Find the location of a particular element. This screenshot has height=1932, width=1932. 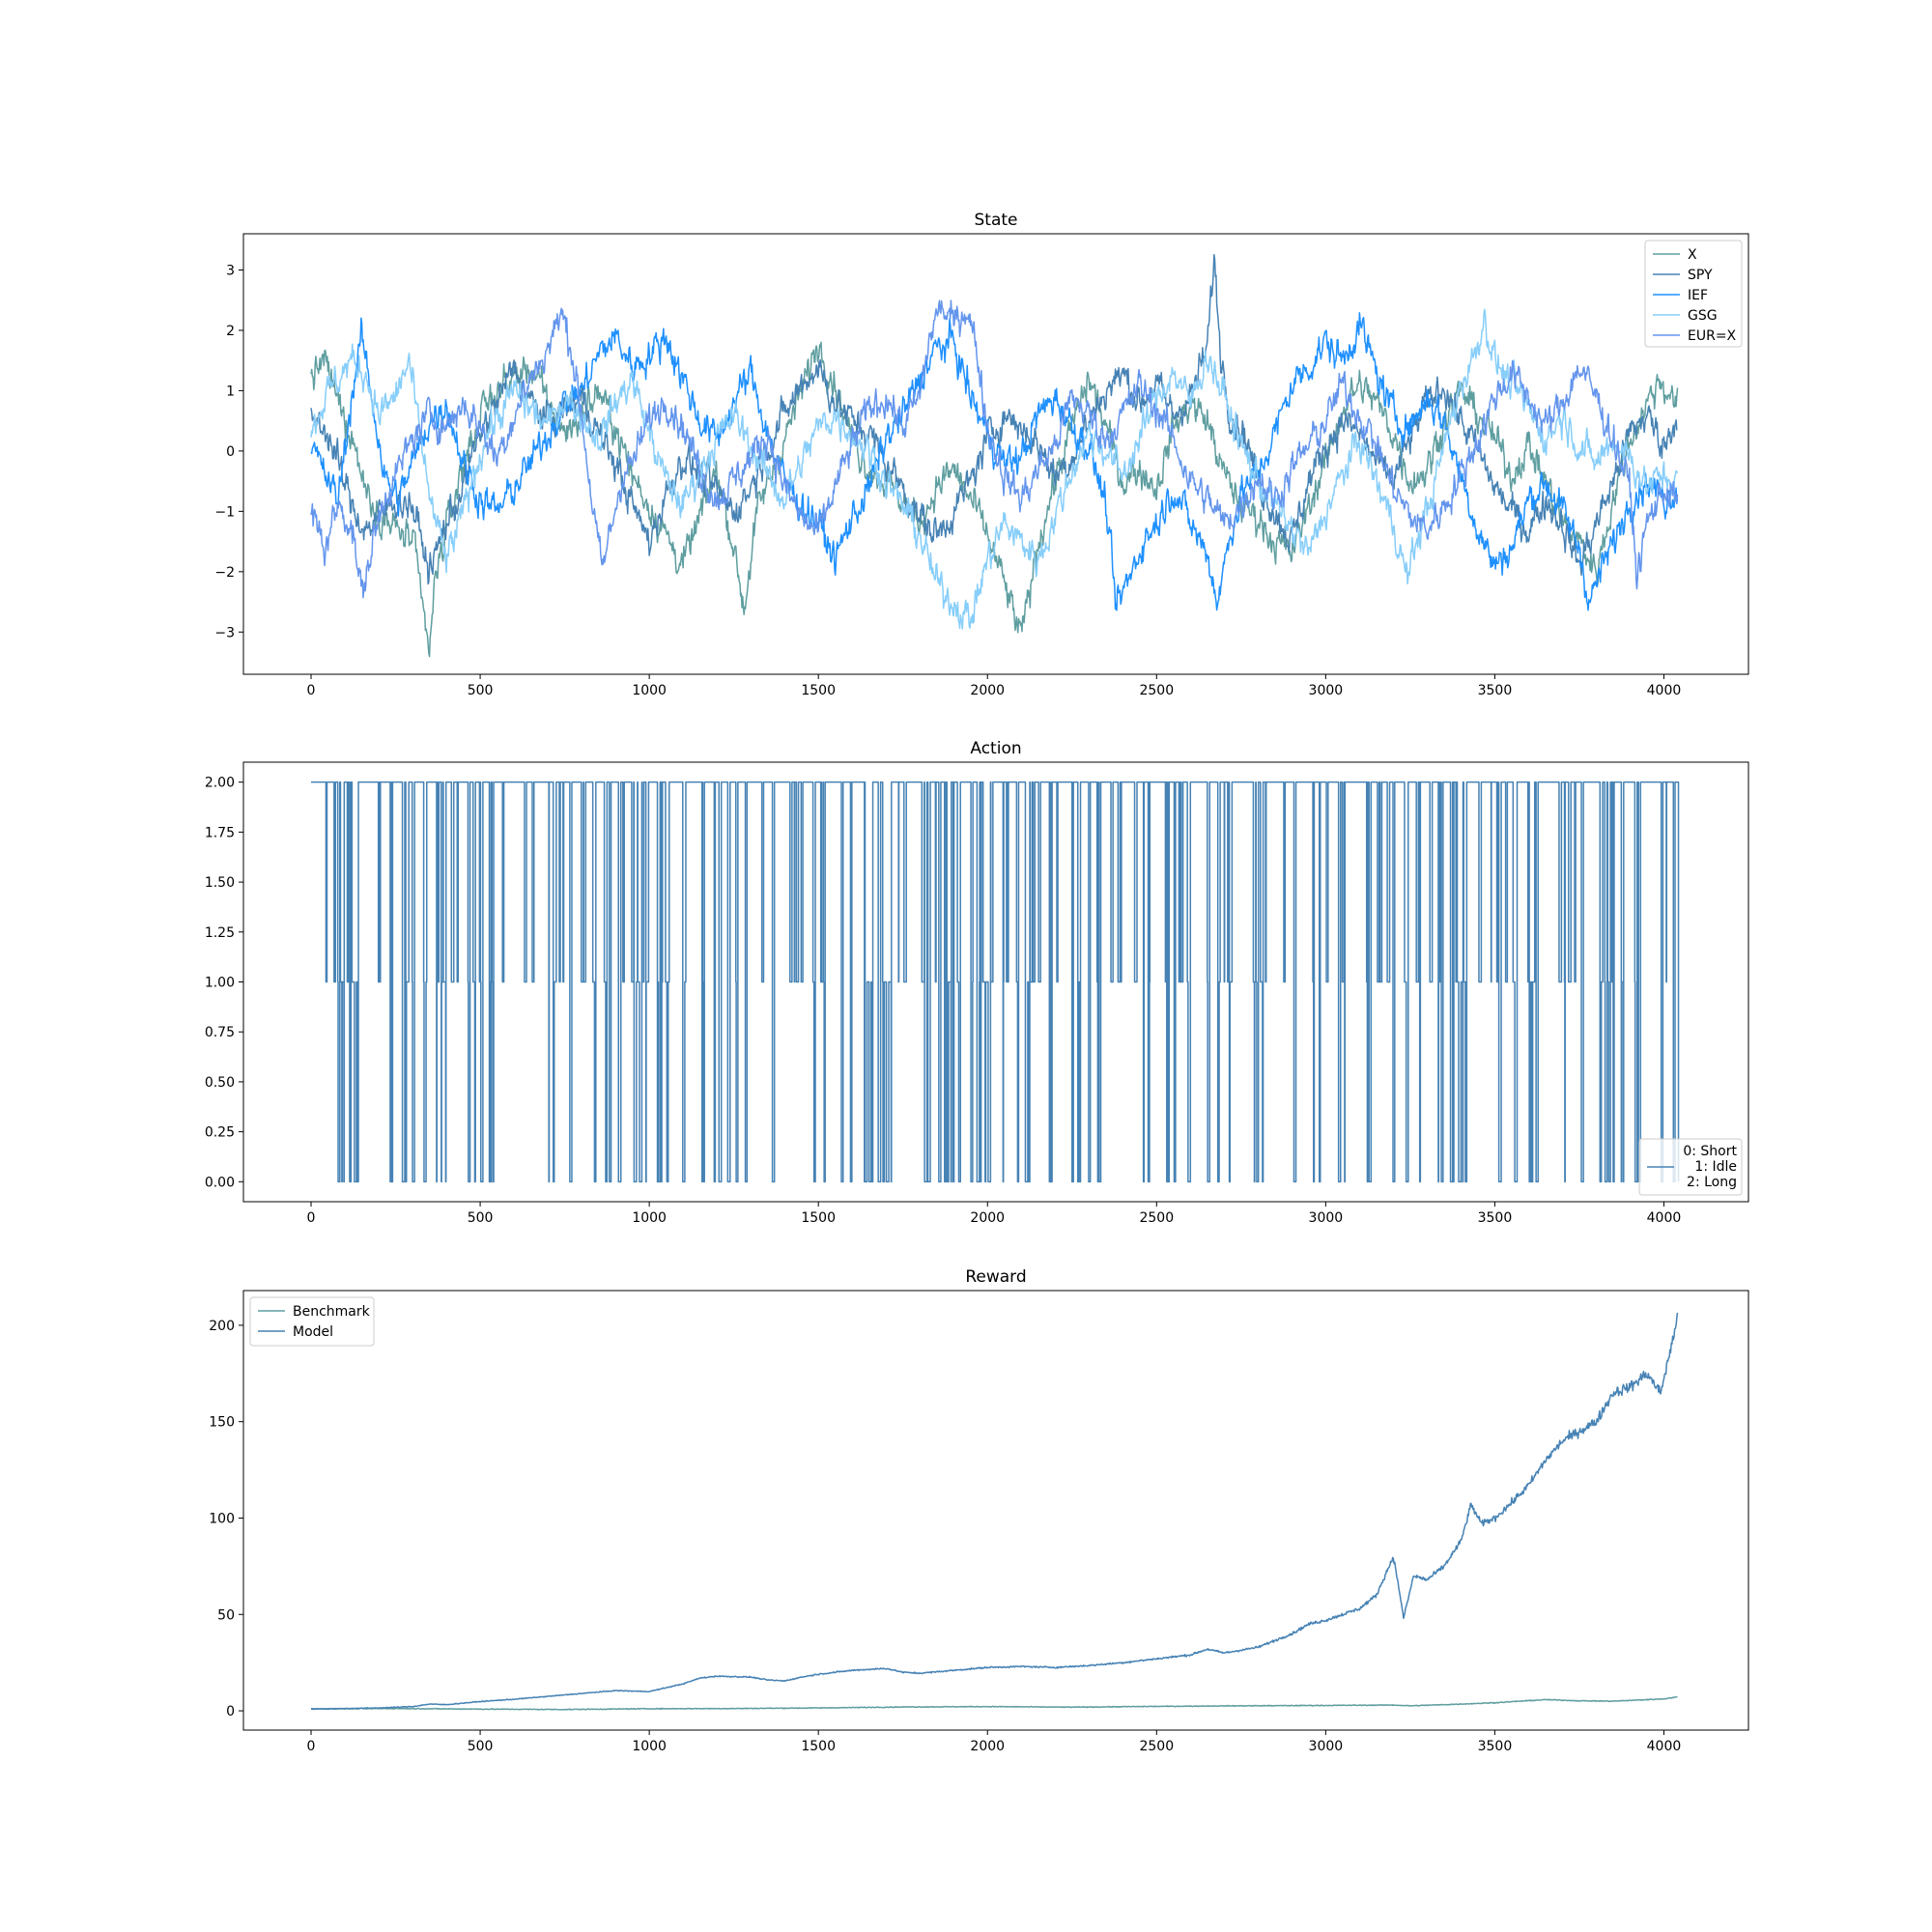

state-x-tick-label: 0 is located at coordinates (311, 690).